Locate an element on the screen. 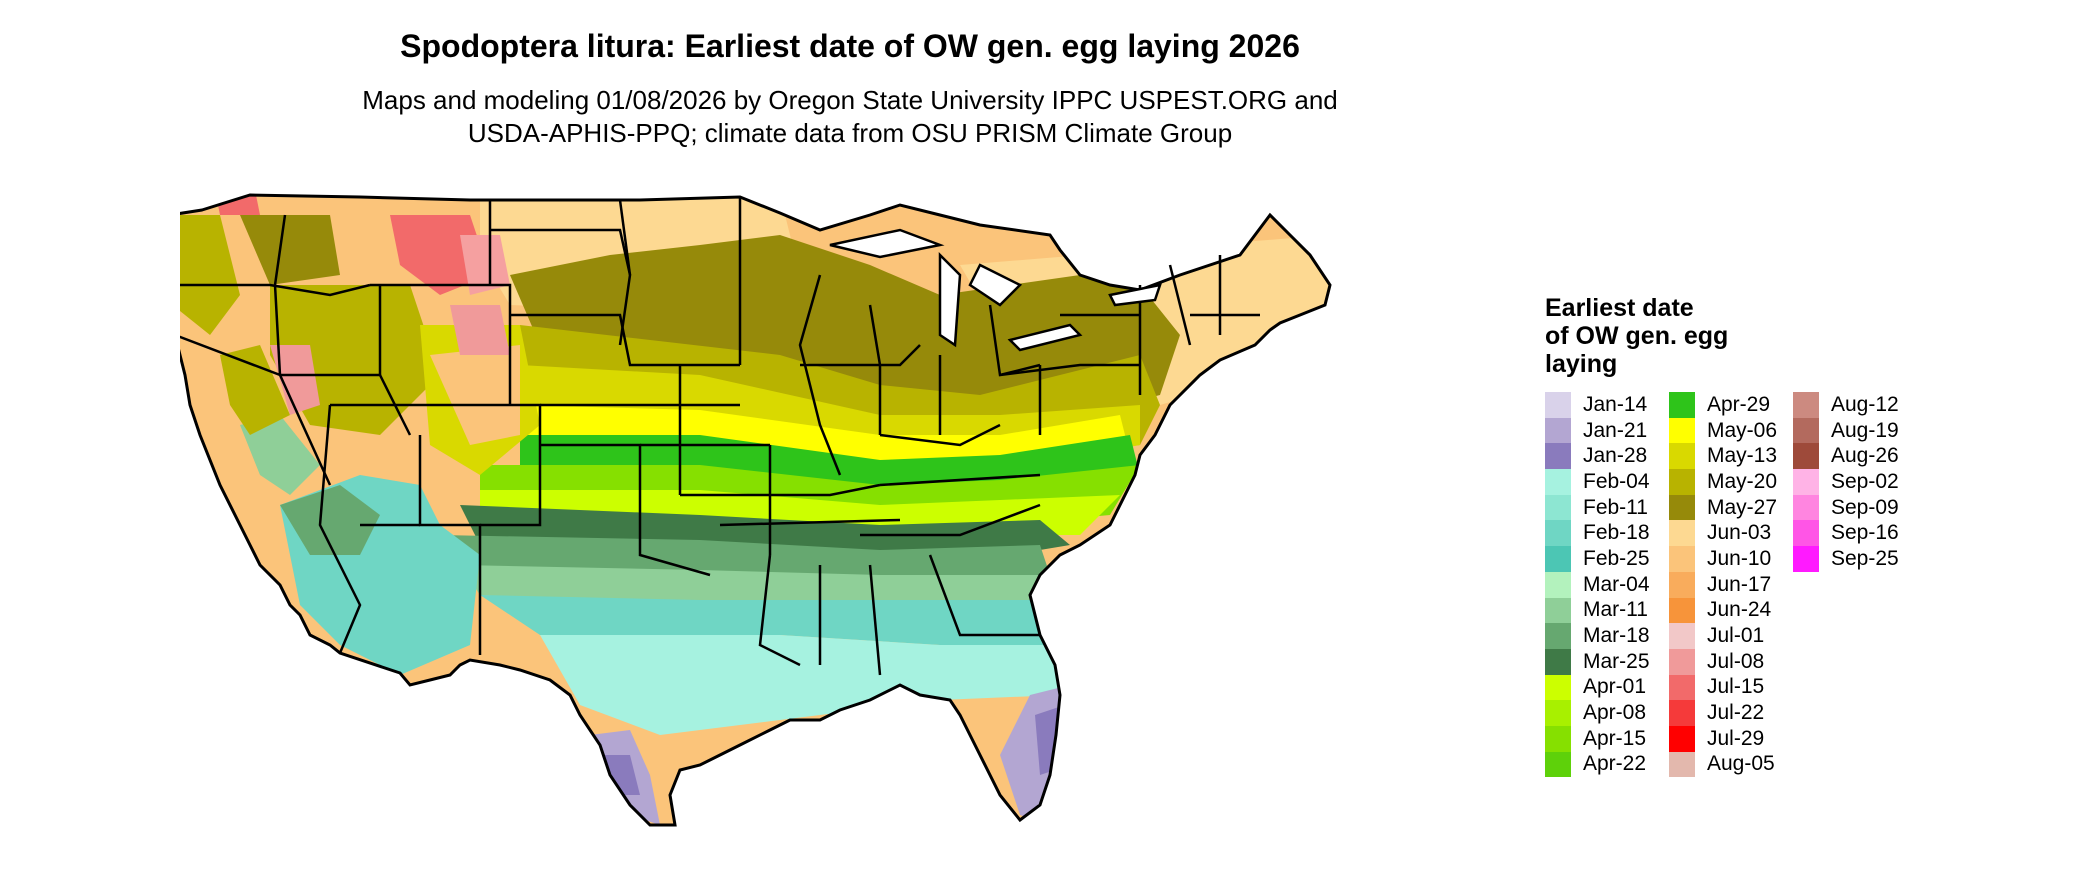 The height and width of the screenshot is (892, 2100). legend-item: Feb-04 is located at coordinates (1597, 482).